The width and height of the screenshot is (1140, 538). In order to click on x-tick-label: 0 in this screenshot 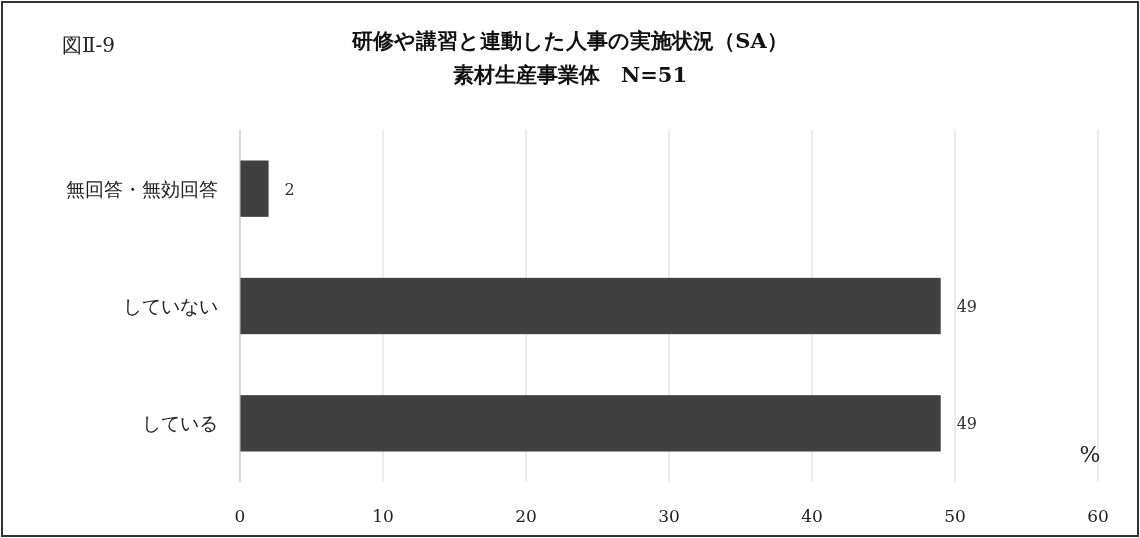, I will do `click(240, 516)`.